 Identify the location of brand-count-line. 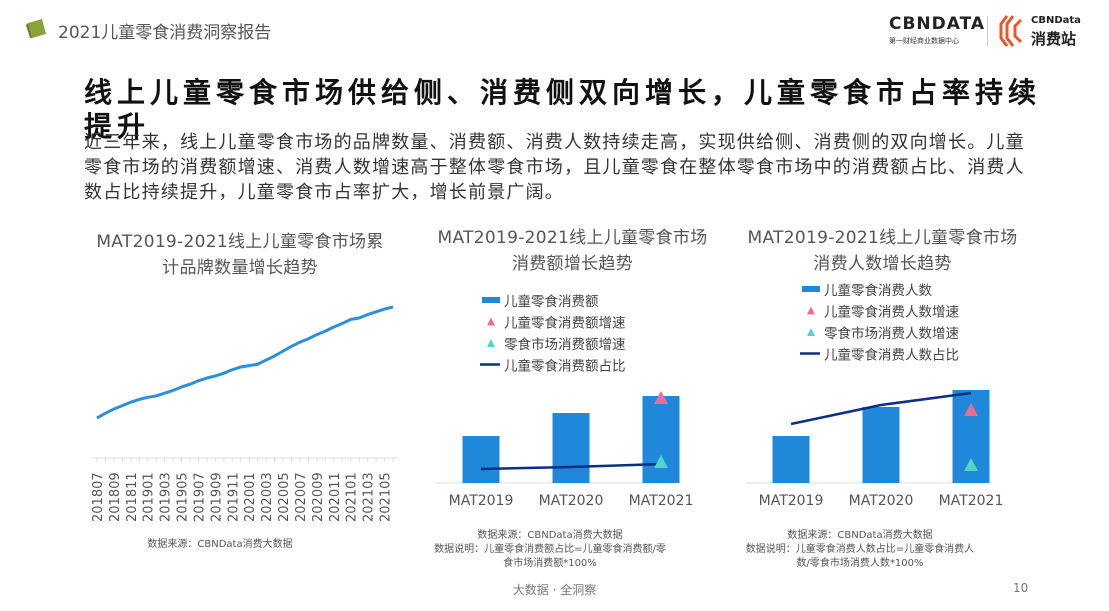
(245, 362).